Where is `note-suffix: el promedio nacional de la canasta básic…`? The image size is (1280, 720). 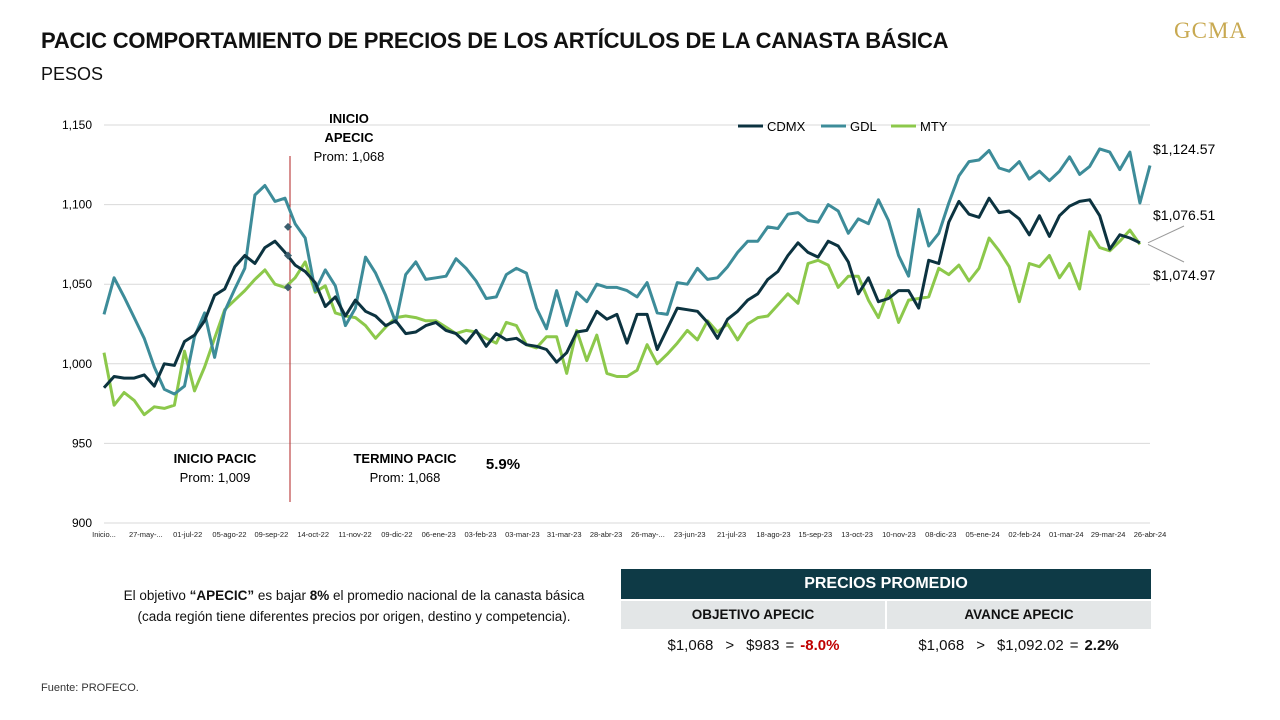 note-suffix: el promedio nacional de la canasta básic… is located at coordinates (361, 606).